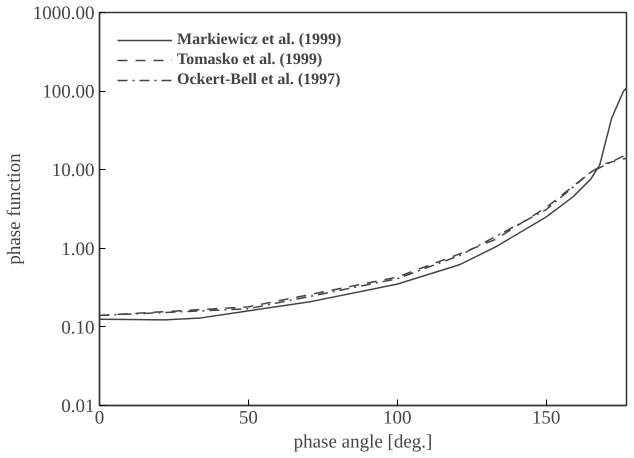 This screenshot has width=634, height=458. I want to click on y-tick-label: 0.10, so click(77, 327).